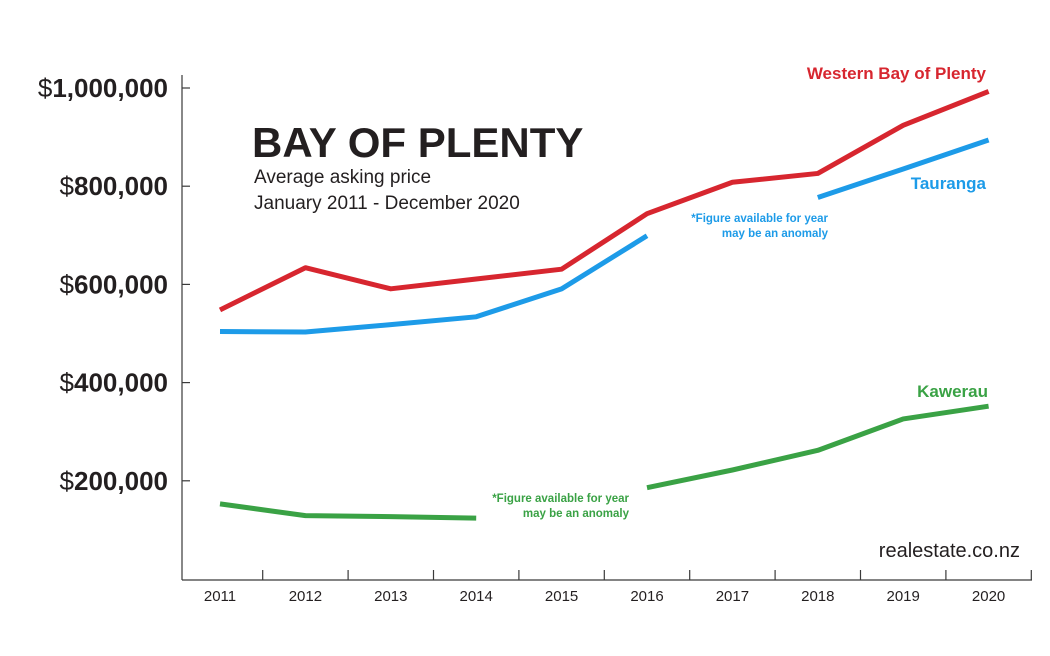 The width and height of the screenshot is (1050, 656). I want to click on y-tick-label: $1,000,000, so click(103, 88).